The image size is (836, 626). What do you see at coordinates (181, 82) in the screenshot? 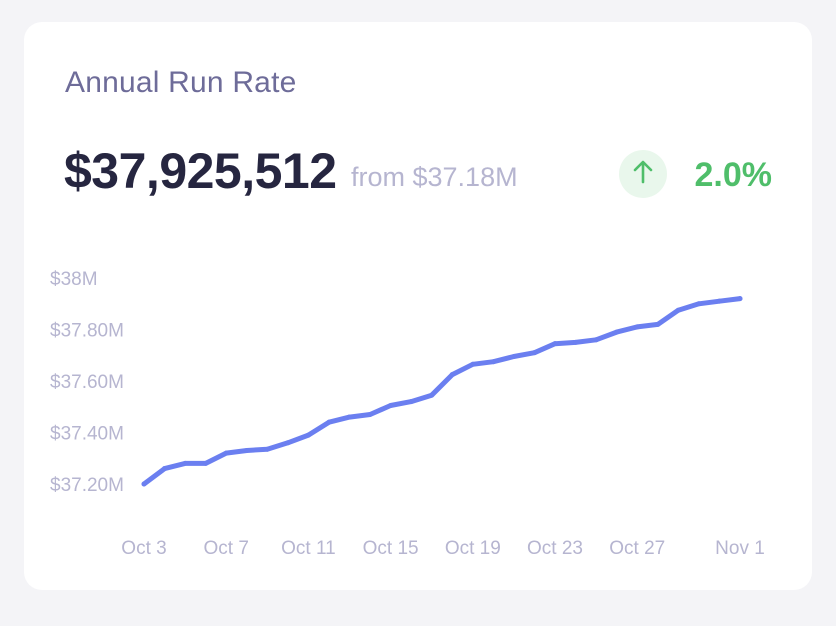
I see `card-title: Annual Run Rate` at bounding box center [181, 82].